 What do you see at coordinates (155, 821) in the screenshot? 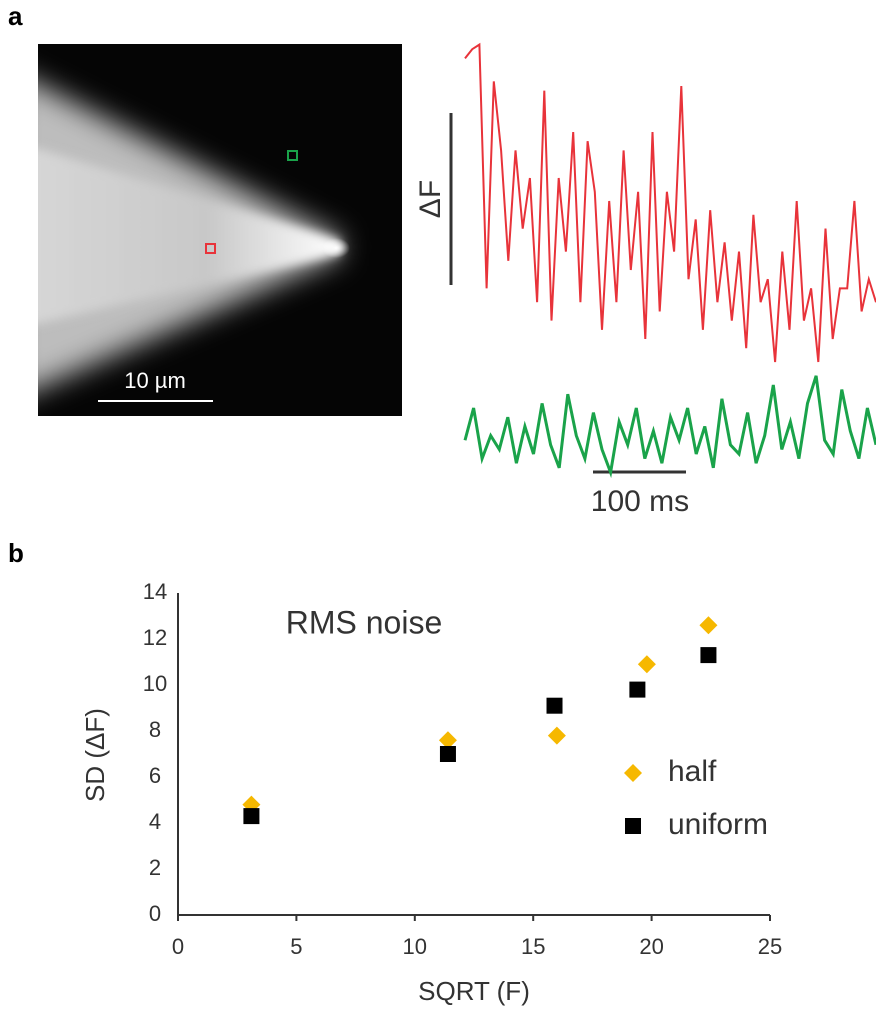
I see `y-tick-label: 4` at bounding box center [155, 821].